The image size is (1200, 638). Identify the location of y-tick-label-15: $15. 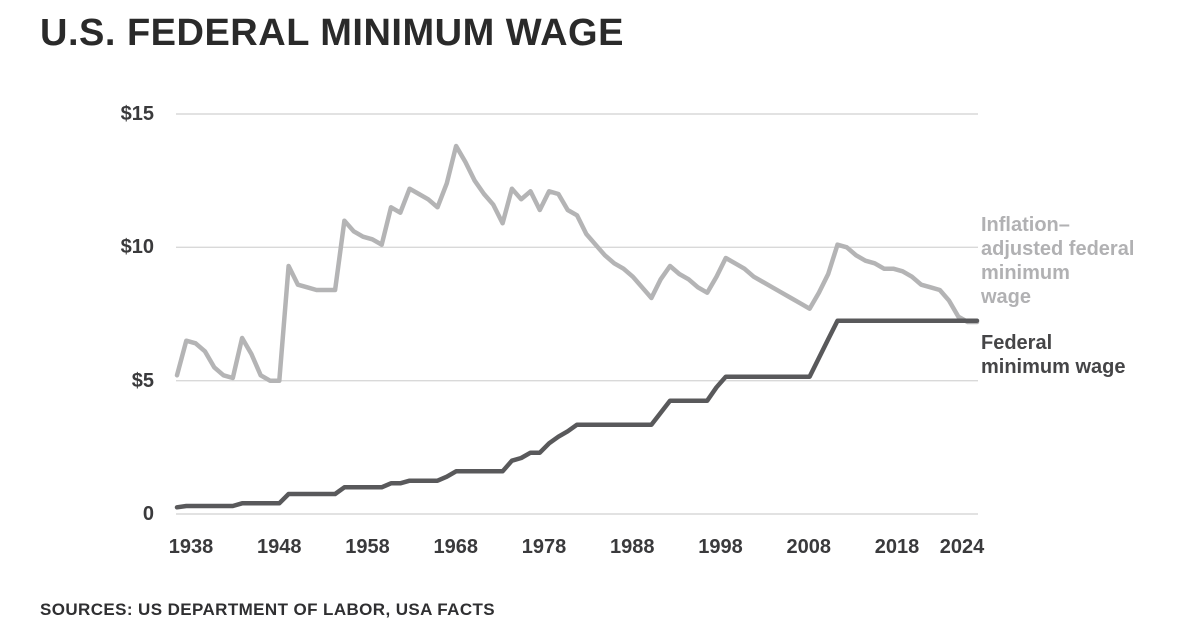
(137, 114).